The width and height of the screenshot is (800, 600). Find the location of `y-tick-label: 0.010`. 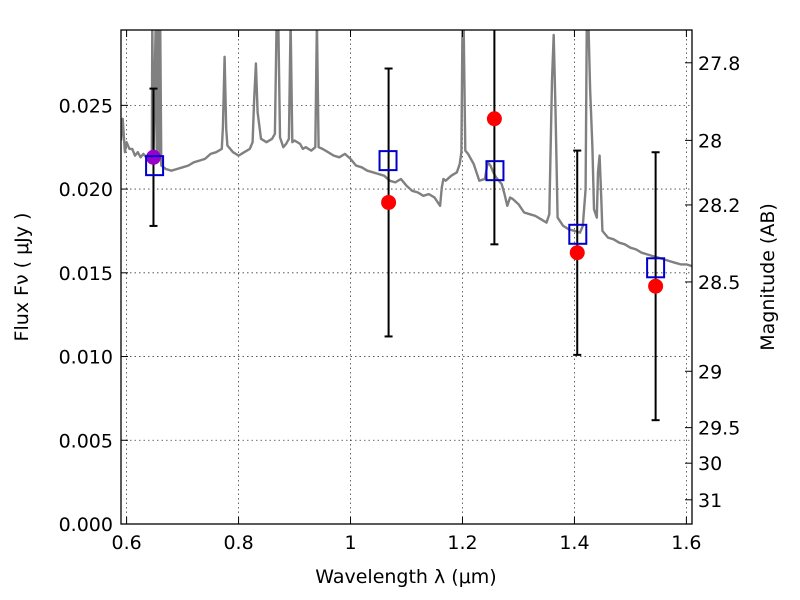

y-tick-label: 0.010 is located at coordinates (86, 358).